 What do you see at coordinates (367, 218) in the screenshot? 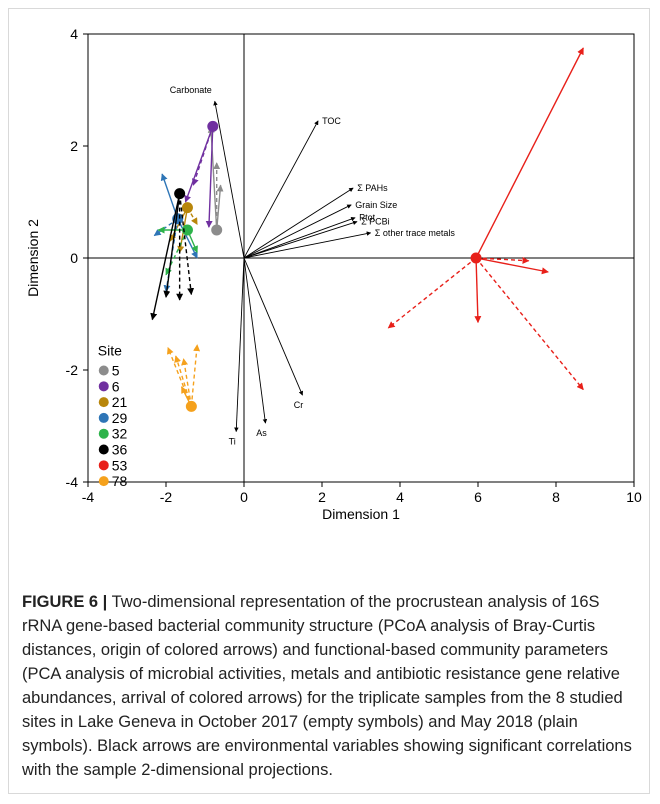
I see `env-vector-label: Ptot` at bounding box center [367, 218].